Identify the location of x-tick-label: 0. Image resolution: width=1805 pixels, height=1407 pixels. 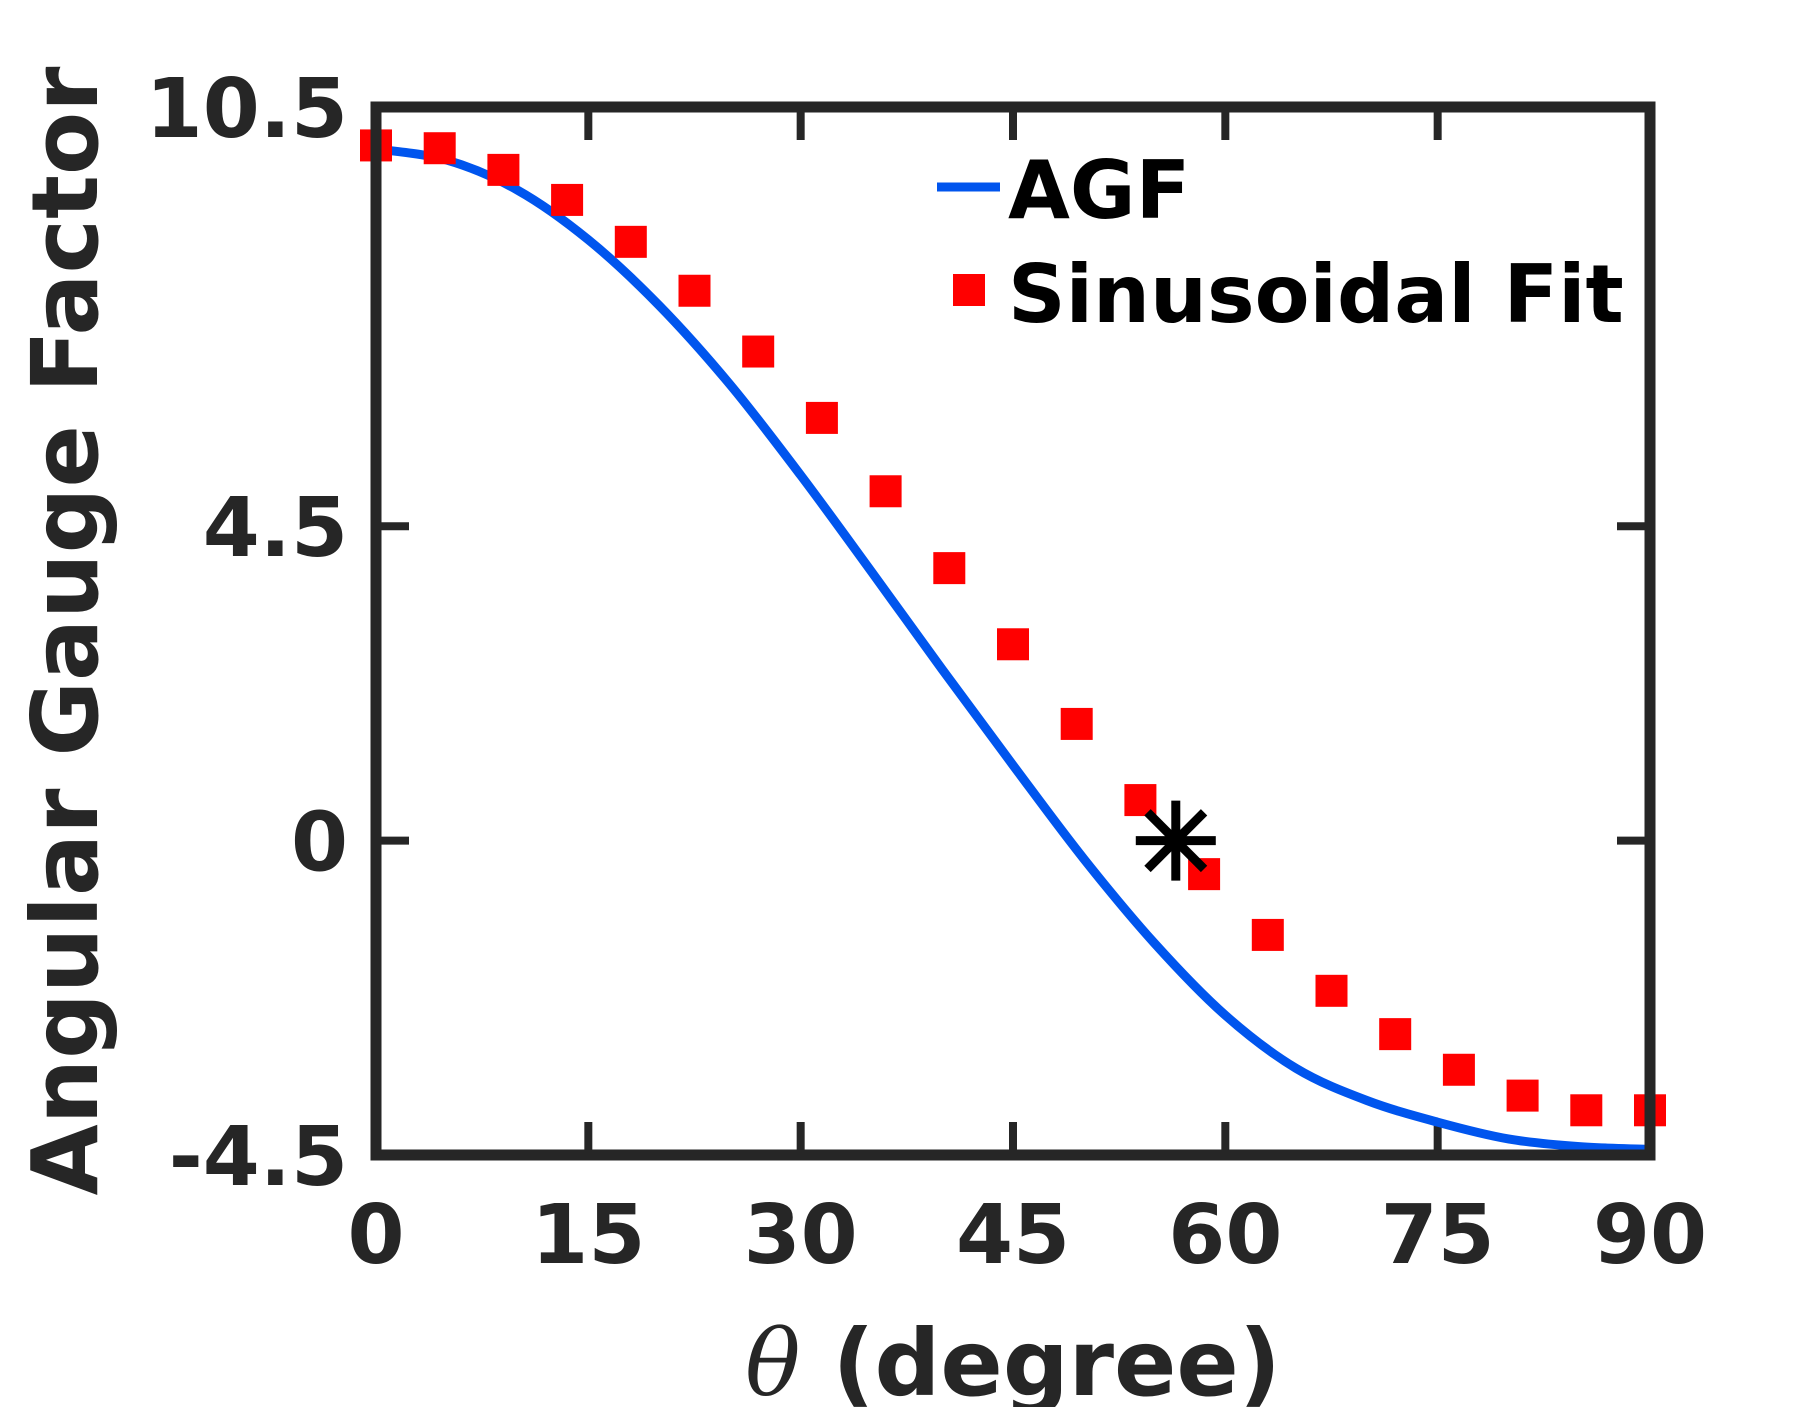
(375, 1235).